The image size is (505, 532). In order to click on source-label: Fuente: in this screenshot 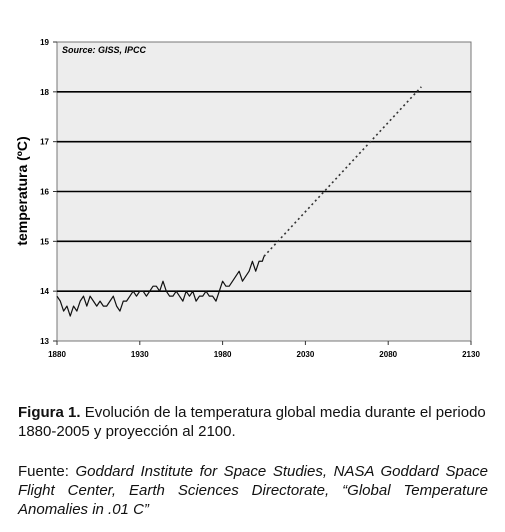, I will do `click(43, 471)`.